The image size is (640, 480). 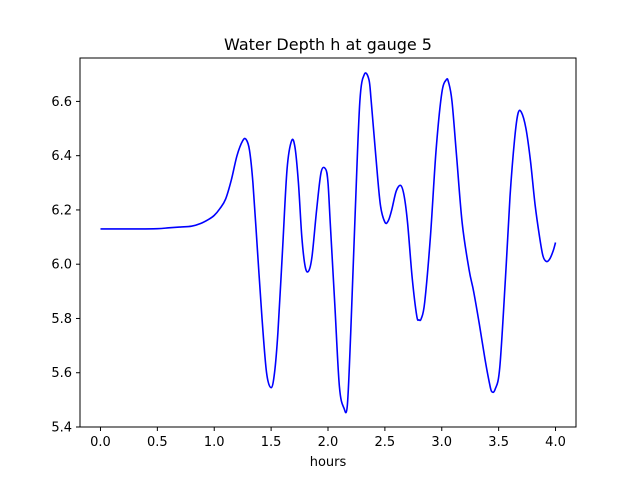 I want to click on y-tick-label: 6.2, so click(x=61, y=210).